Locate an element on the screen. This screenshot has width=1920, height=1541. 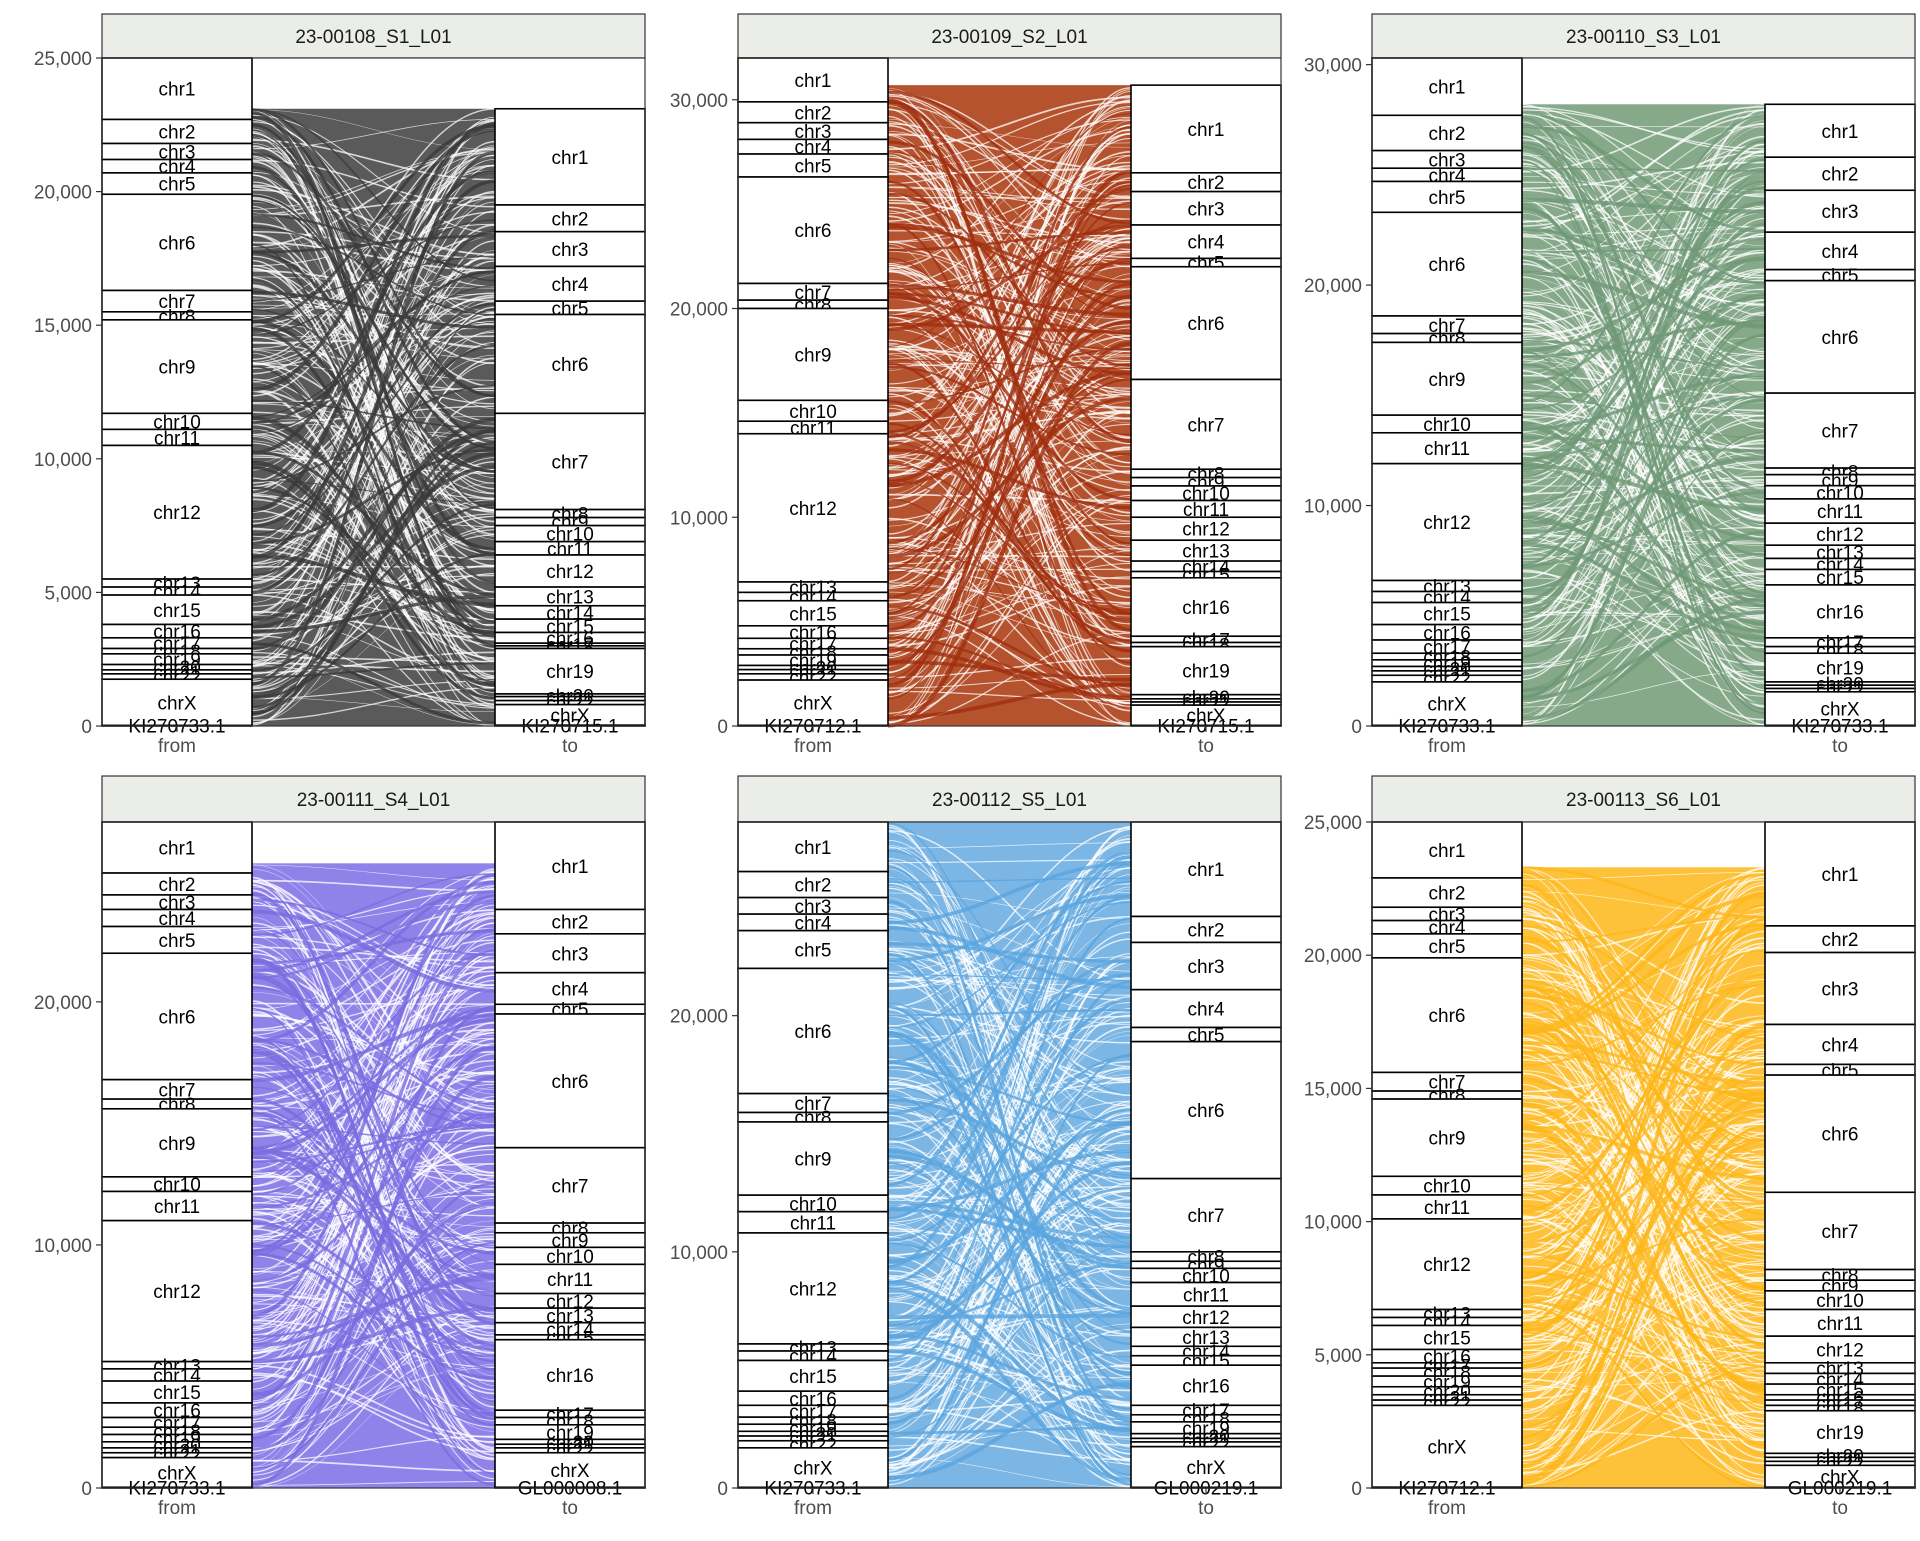
facet-strip-label: 23-00110_S3_L01 is located at coordinates (1643, 37).